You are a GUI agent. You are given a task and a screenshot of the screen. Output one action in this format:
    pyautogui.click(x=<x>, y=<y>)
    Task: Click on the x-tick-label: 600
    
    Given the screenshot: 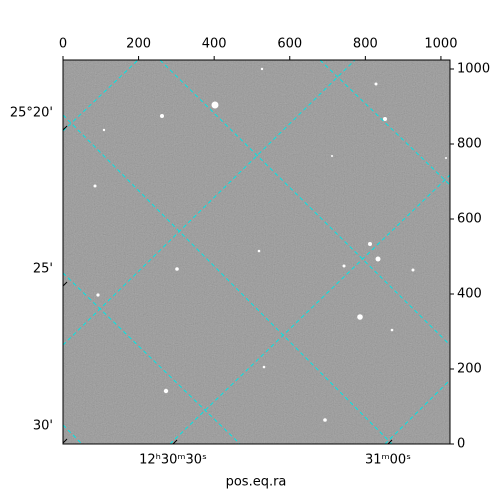 What is the action you would take?
    pyautogui.click(x=289, y=44)
    